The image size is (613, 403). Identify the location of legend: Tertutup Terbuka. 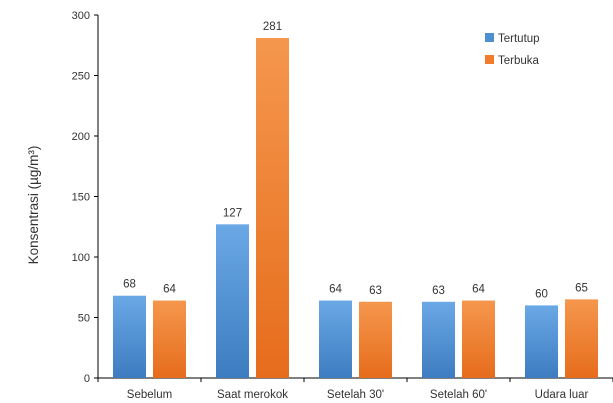
(512, 50).